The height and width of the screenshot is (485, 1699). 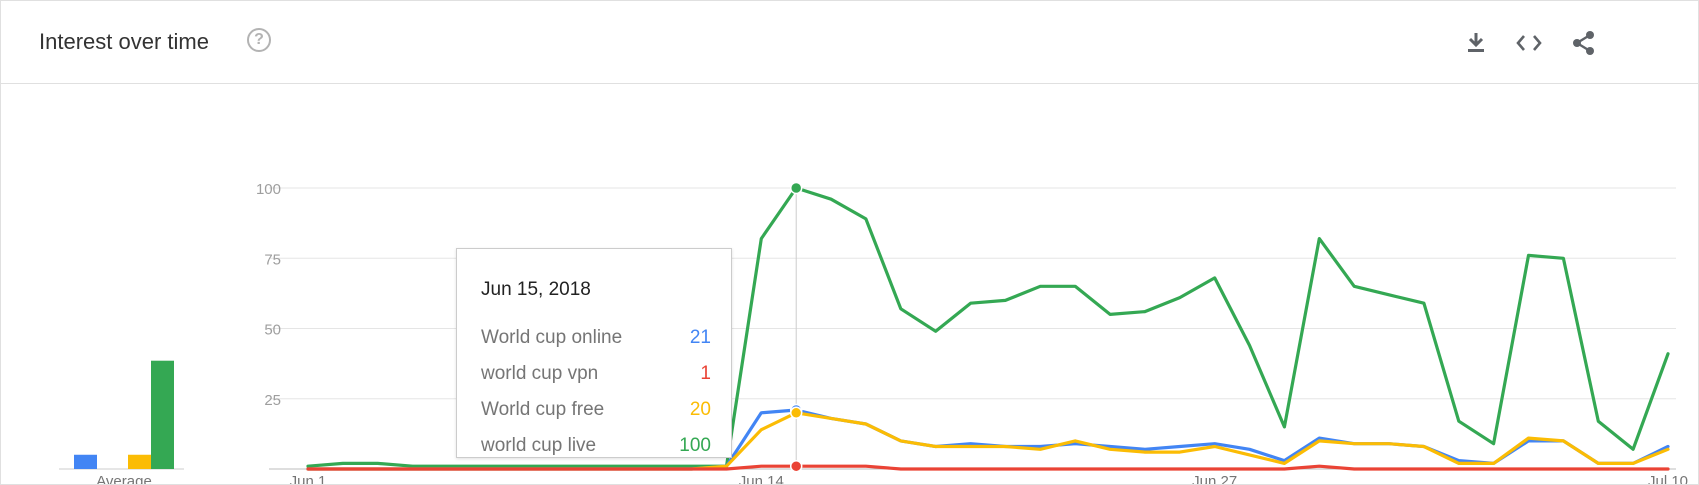 I want to click on highlight-point-free, so click(x=796, y=413).